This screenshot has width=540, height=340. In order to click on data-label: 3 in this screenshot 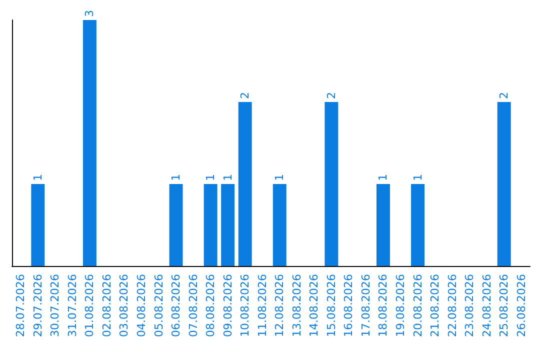, I will do `click(89, 13)`.